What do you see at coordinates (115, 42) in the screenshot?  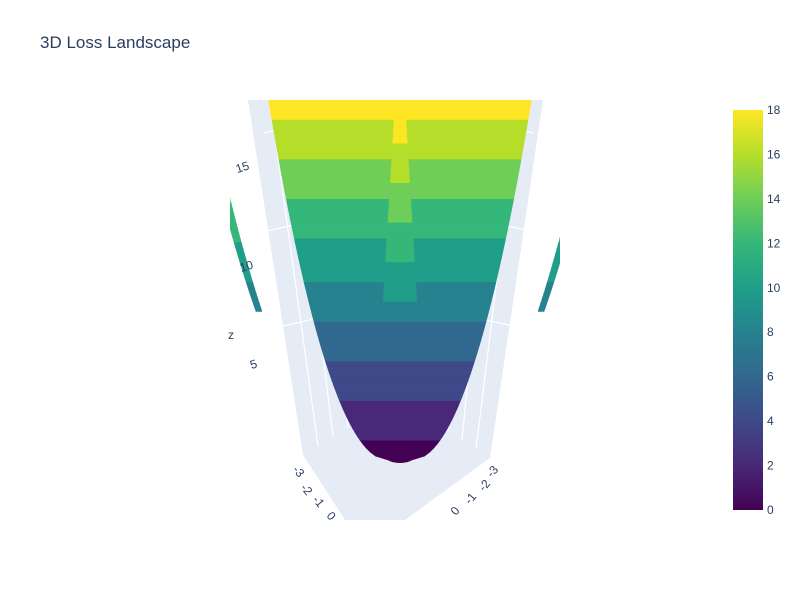 I see `chart-title: 3D Loss Landscape` at bounding box center [115, 42].